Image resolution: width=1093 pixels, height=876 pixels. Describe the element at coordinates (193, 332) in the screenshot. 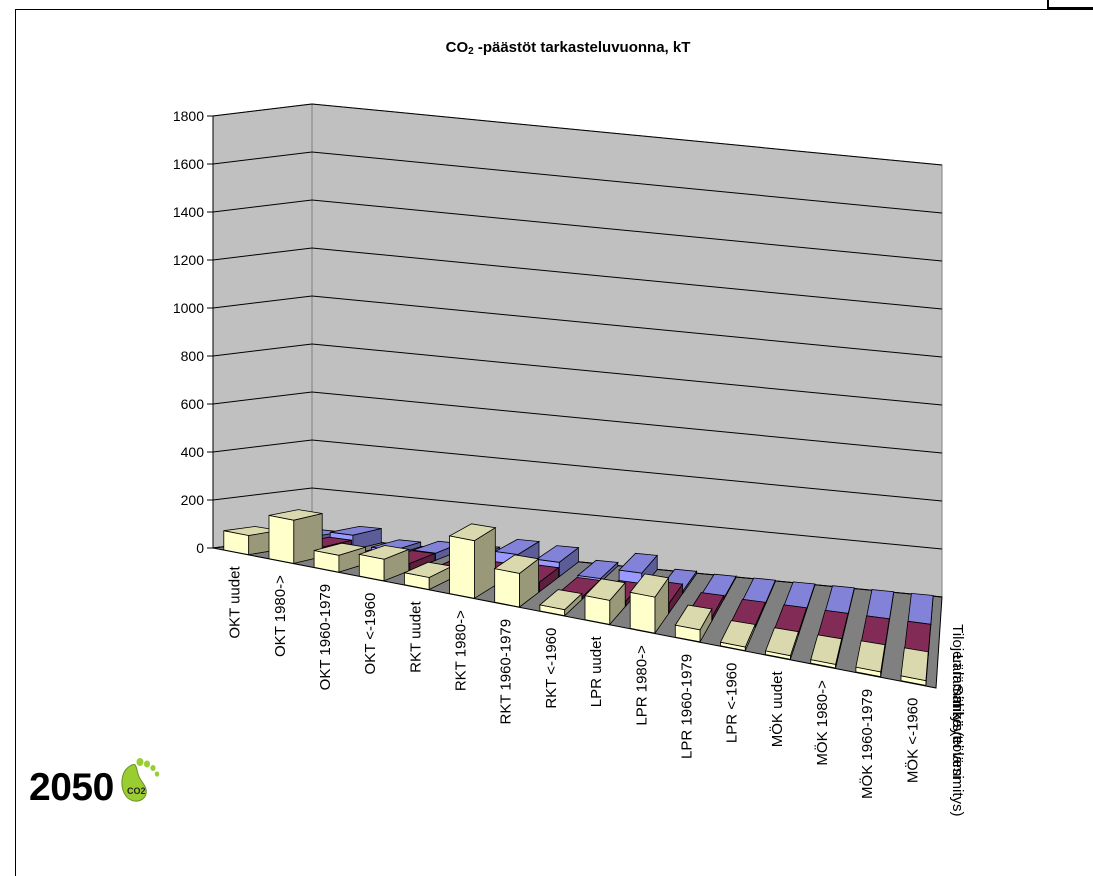

I see `y-axis: 0 200 400 600 800 1000 1200 1400 1600 1800` at that location.